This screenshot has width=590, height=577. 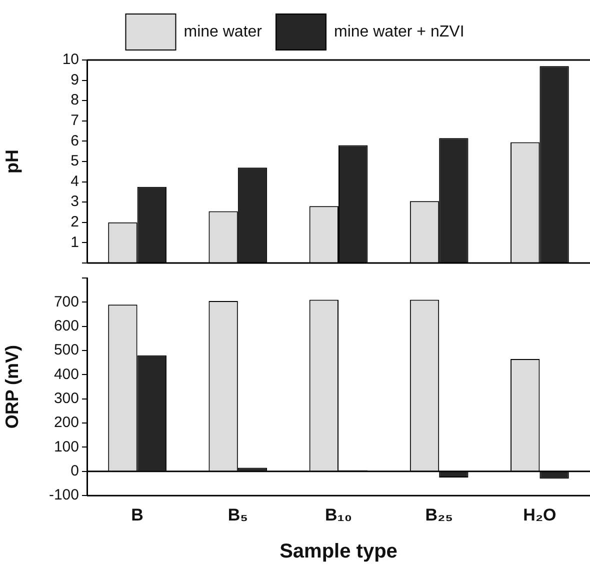 I want to click on y-tick-label: 9, so click(x=74, y=79).